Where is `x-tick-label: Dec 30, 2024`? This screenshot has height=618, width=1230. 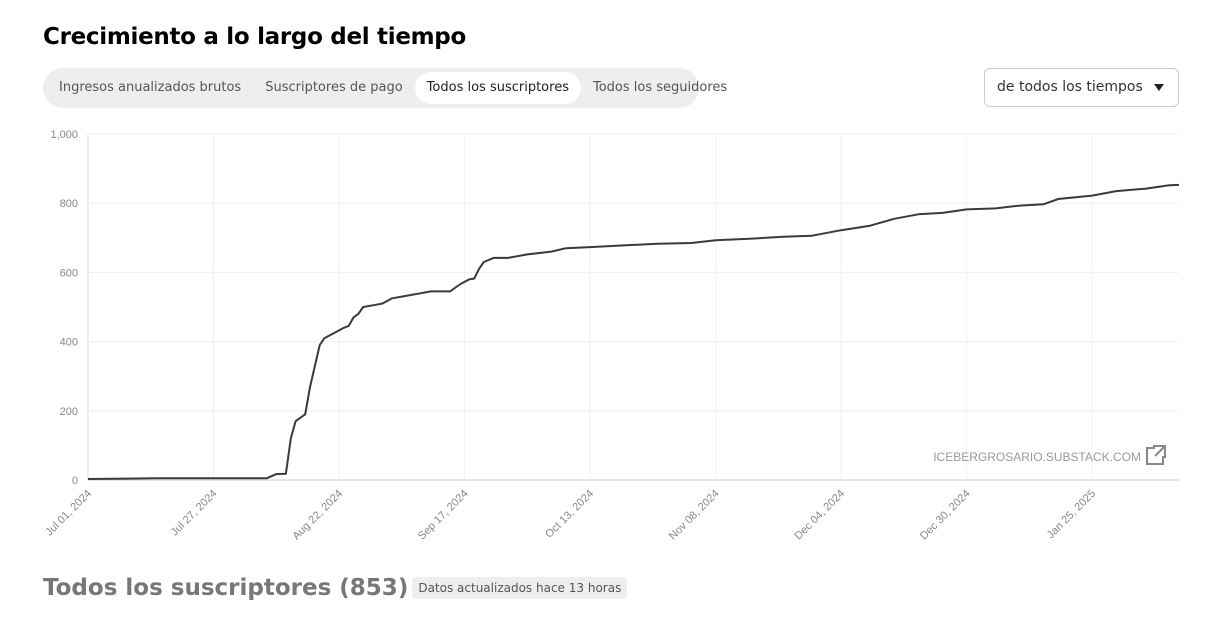
x-tick-label: Dec 30, 2024 is located at coordinates (945, 515).